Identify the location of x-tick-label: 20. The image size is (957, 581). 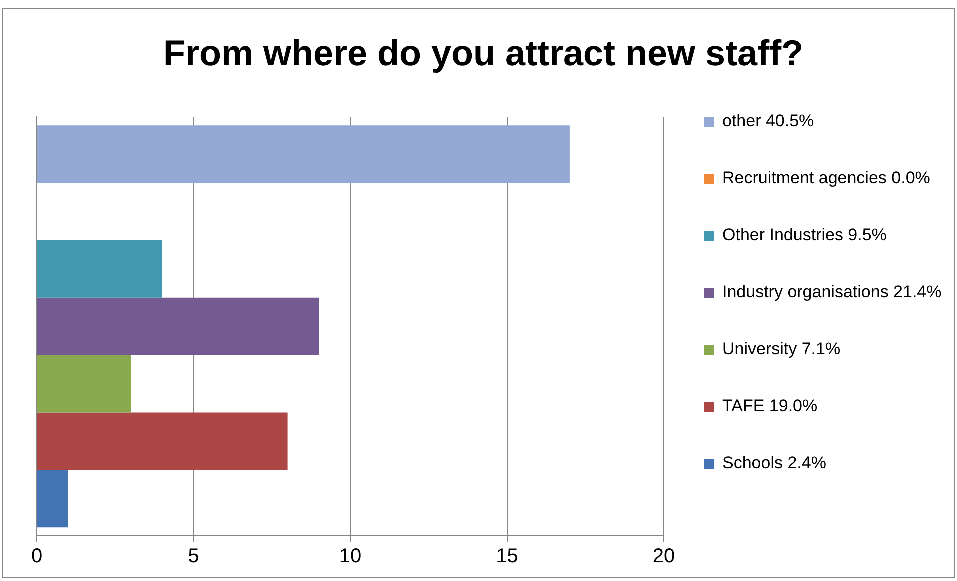
(664, 557).